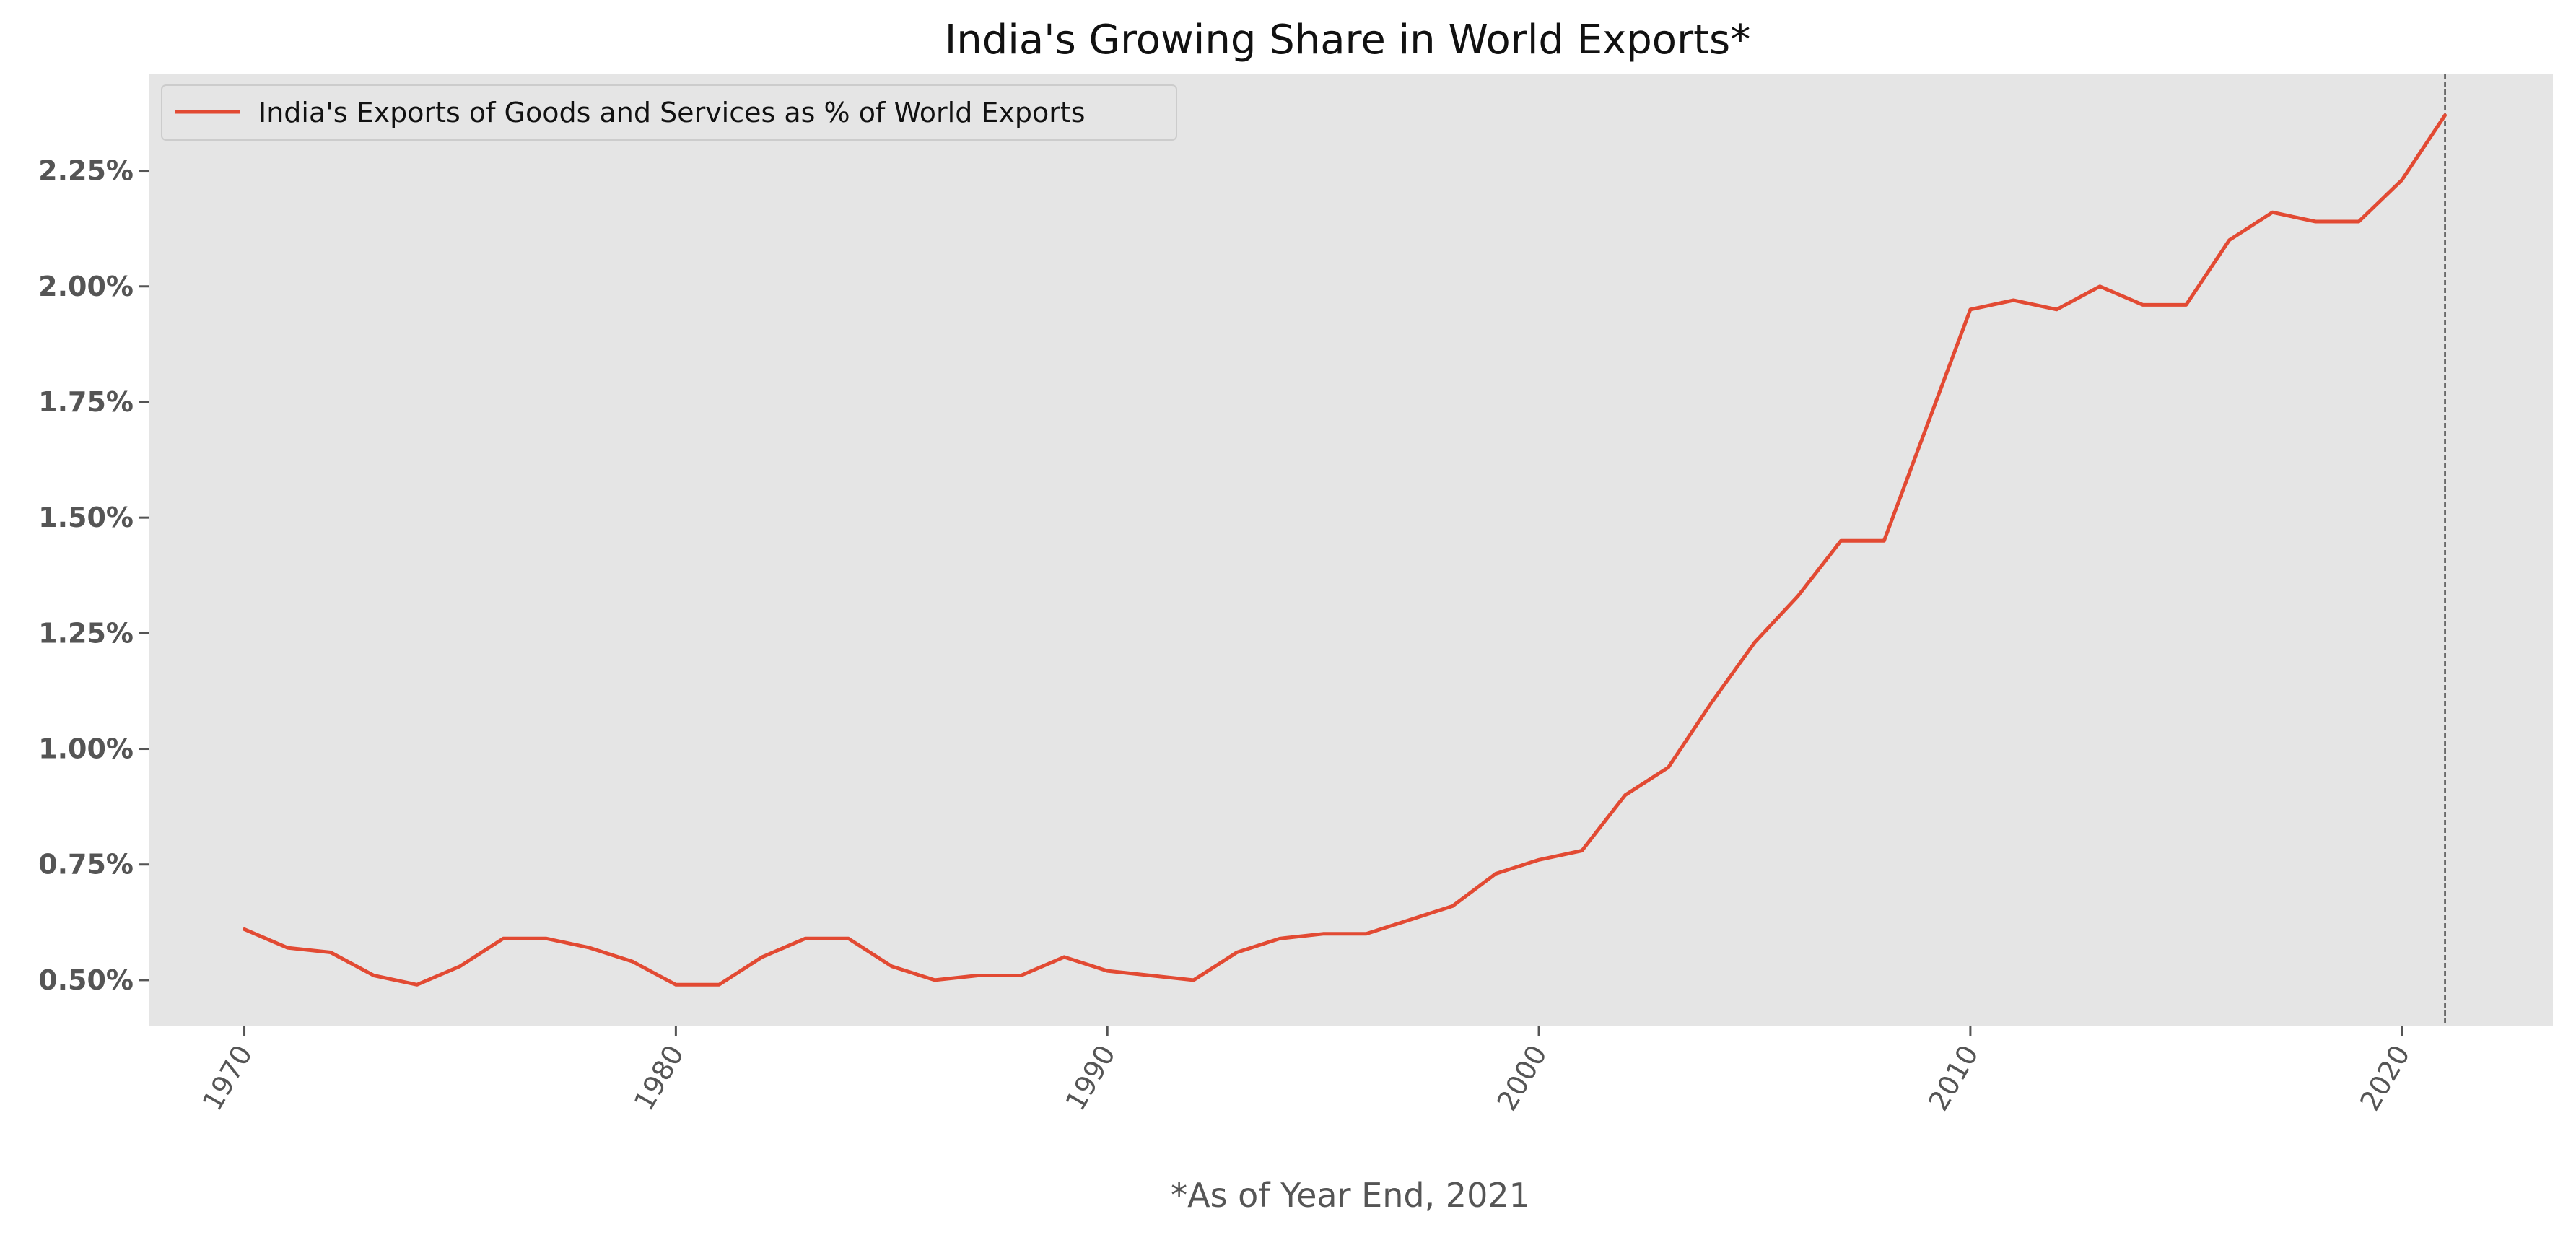 This screenshot has height=1240, width=2576. Describe the element at coordinates (86, 171) in the screenshot. I see `y-tick-label: 2.25%` at that location.